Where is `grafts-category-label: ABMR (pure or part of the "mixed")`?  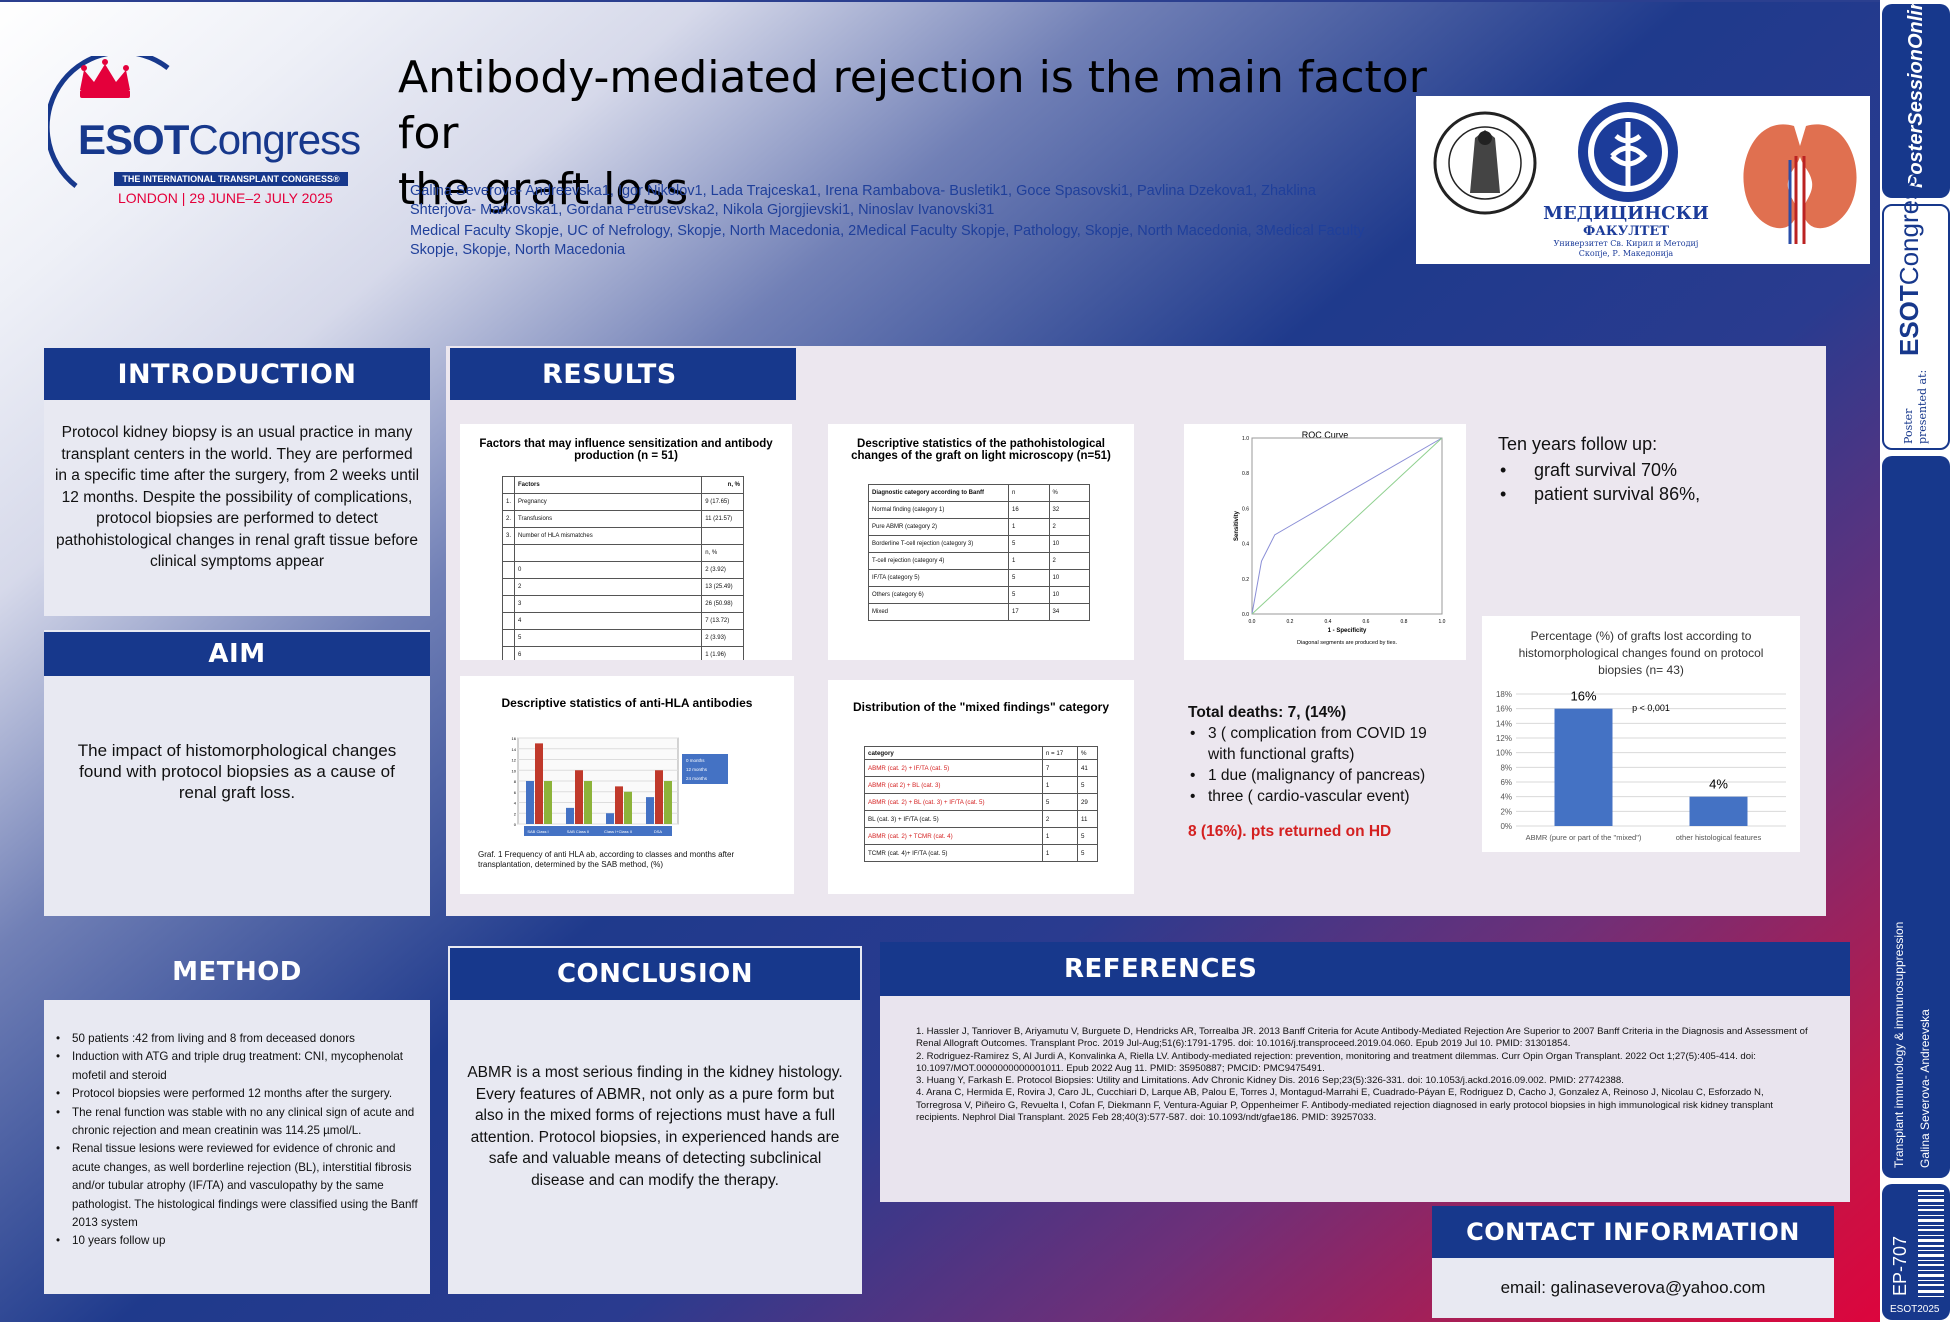 grafts-category-label: ABMR (pure or part of the "mixed") is located at coordinates (1584, 837).